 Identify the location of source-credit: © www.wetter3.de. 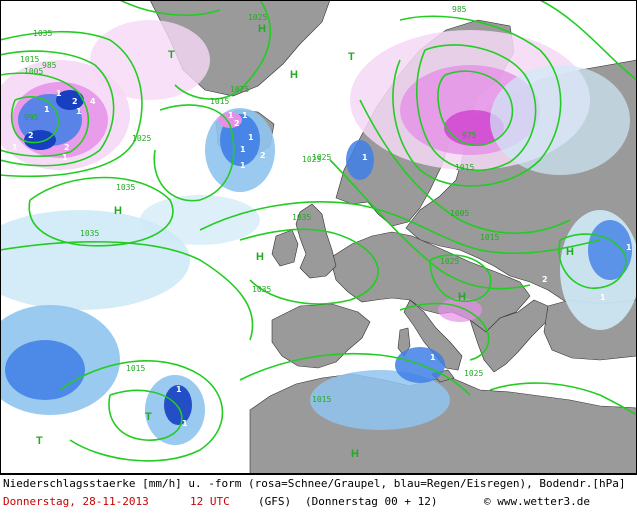
(537, 501).